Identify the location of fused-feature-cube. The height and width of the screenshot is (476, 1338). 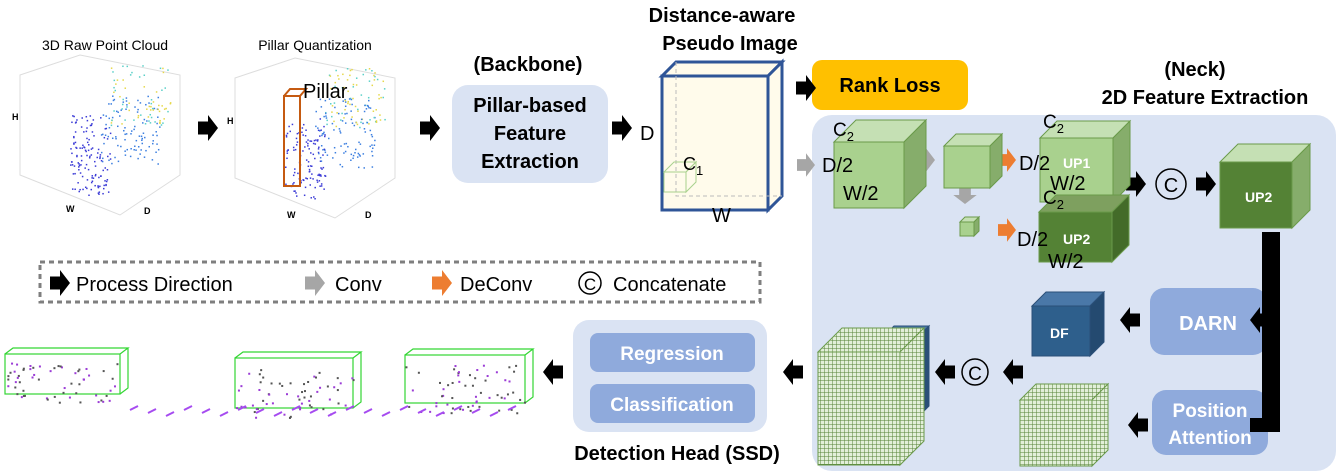
(871, 396).